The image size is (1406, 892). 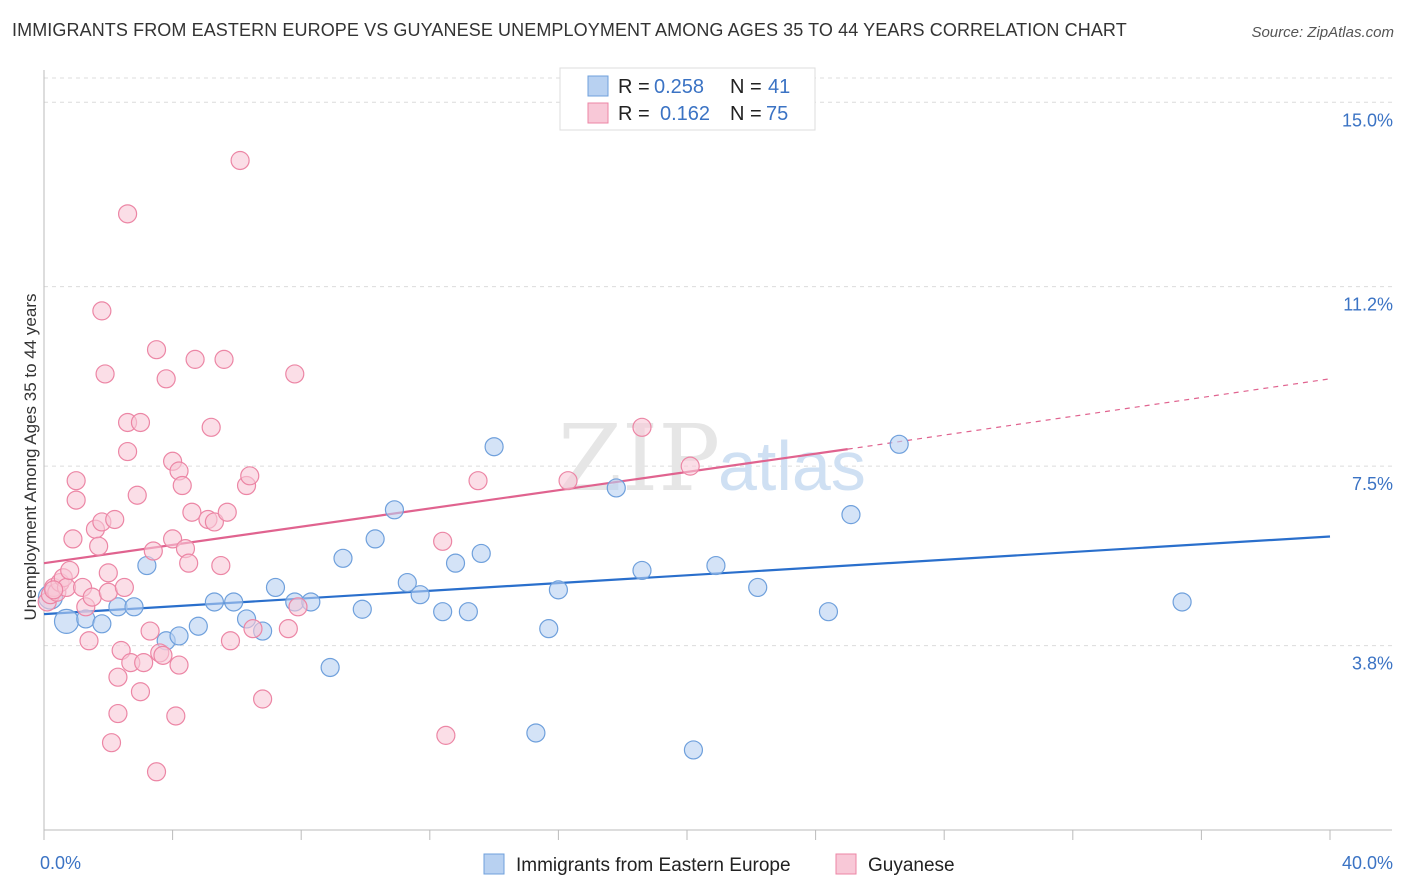 I want to click on bottom-legend: Immigrants from Eastern Europe Guyanese, so click(x=719, y=864).